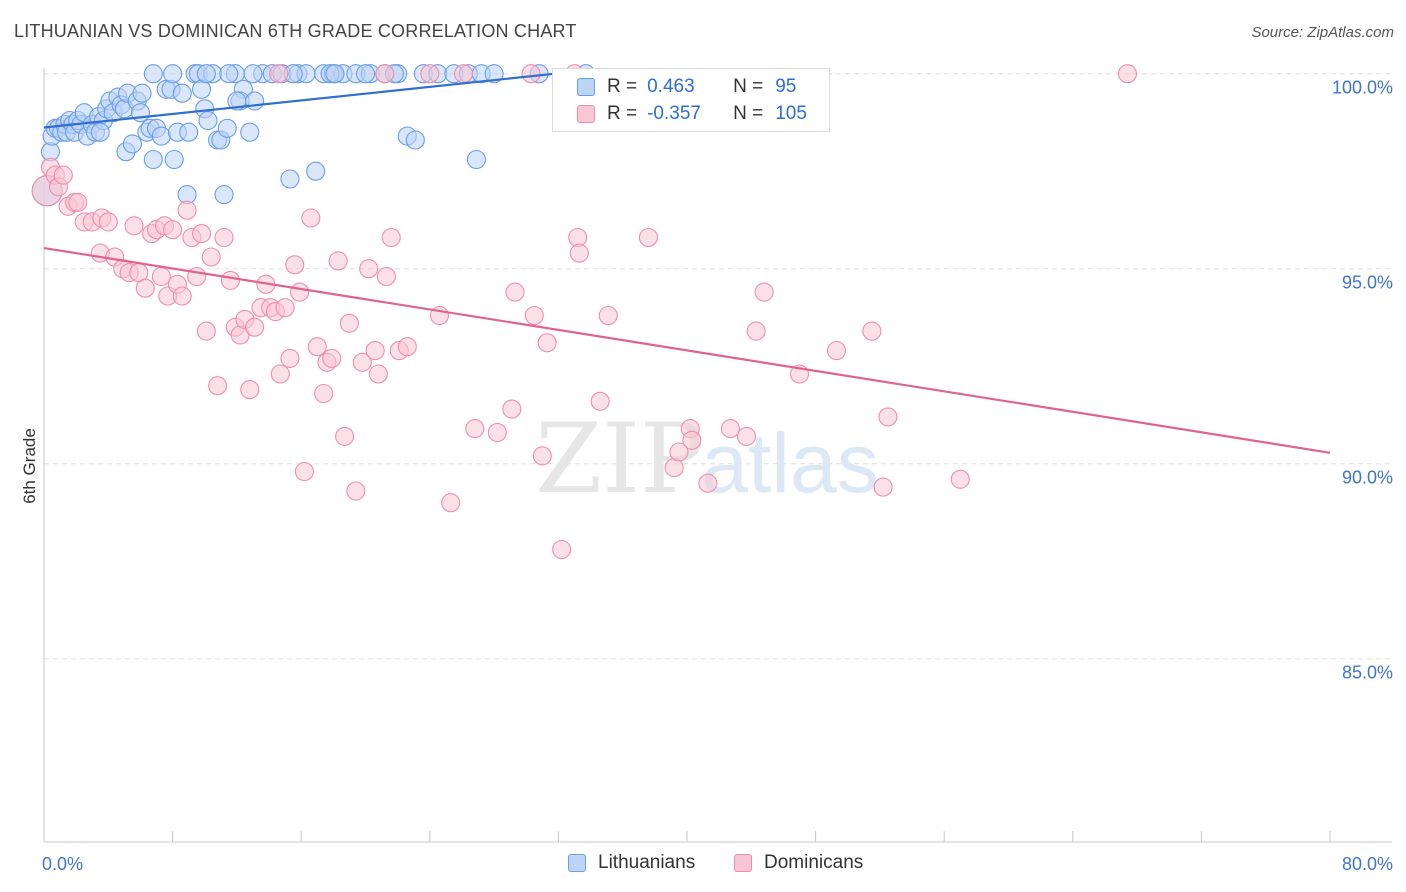  I want to click on n-value: 95, so click(786, 86).